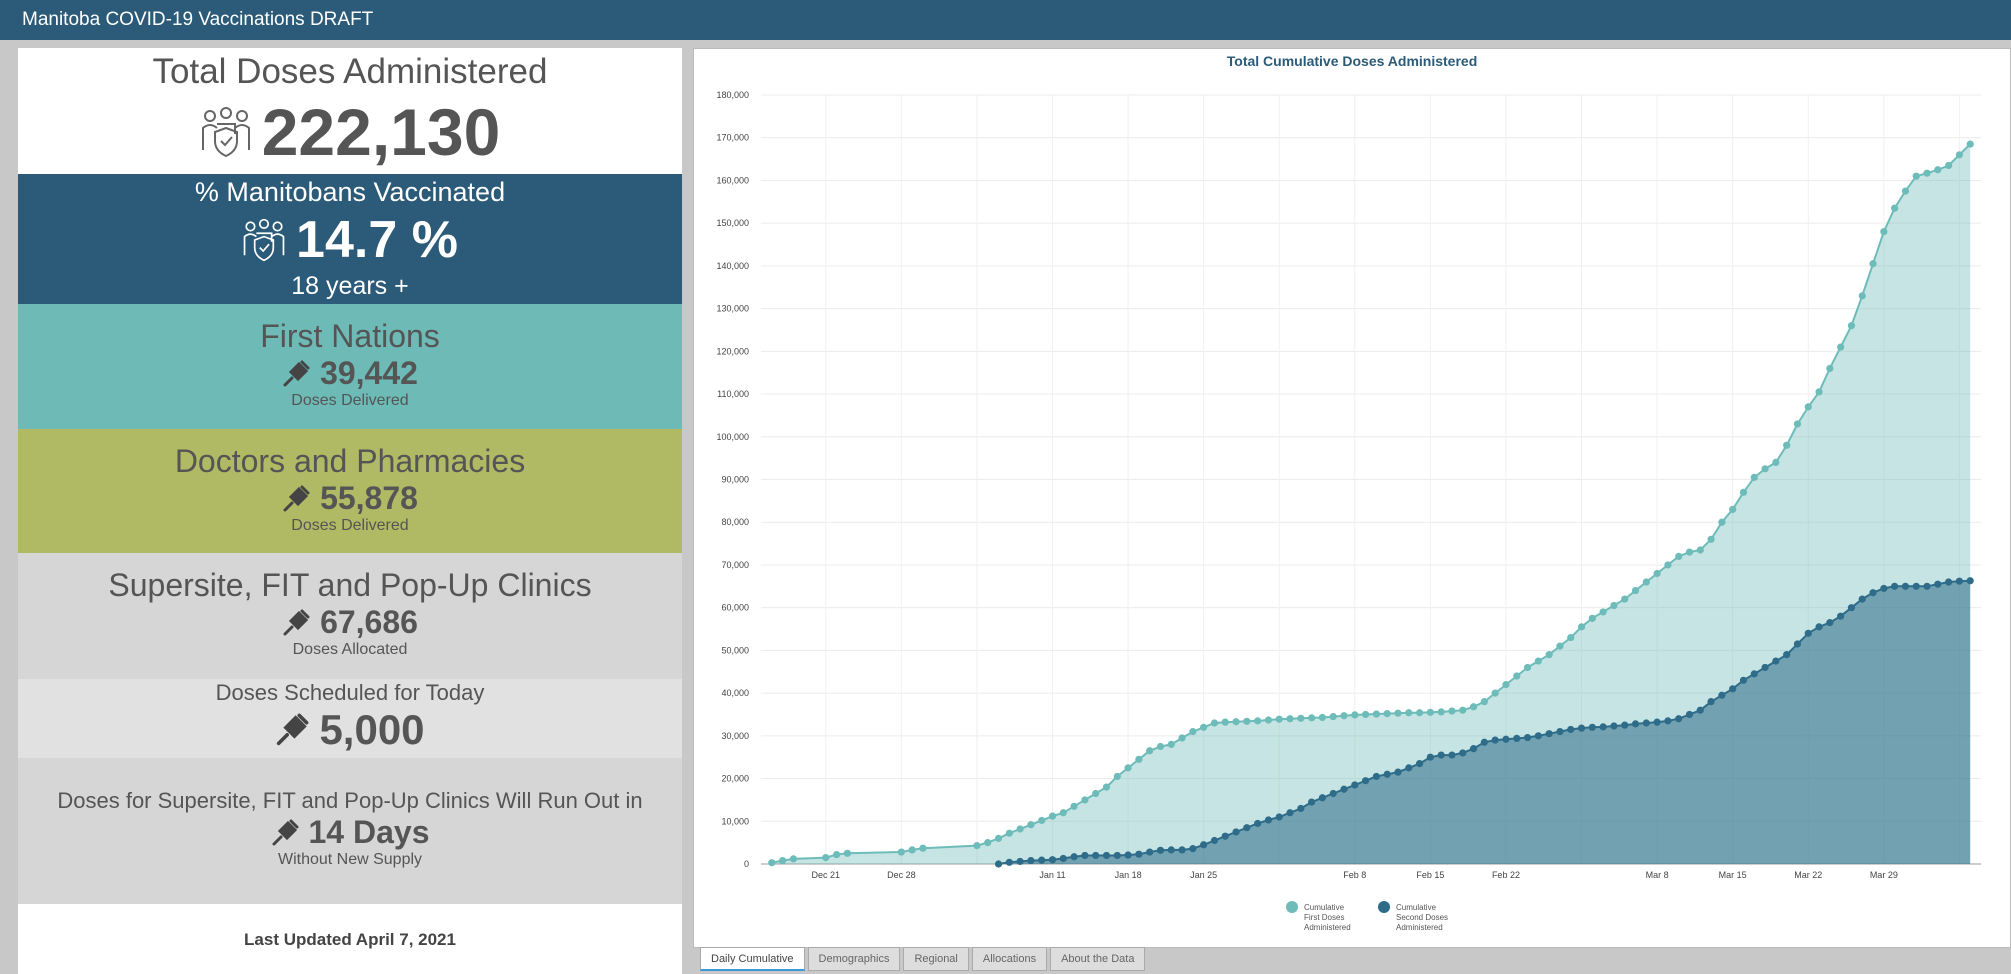 This screenshot has width=2011, height=974. What do you see at coordinates (381, 132) in the screenshot?
I see `total-doses-value: 222,130` at bounding box center [381, 132].